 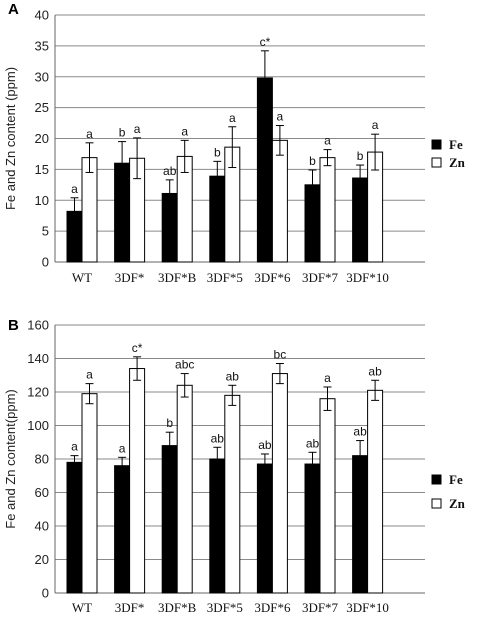 I want to click on significance-label: abc, so click(x=184, y=365).